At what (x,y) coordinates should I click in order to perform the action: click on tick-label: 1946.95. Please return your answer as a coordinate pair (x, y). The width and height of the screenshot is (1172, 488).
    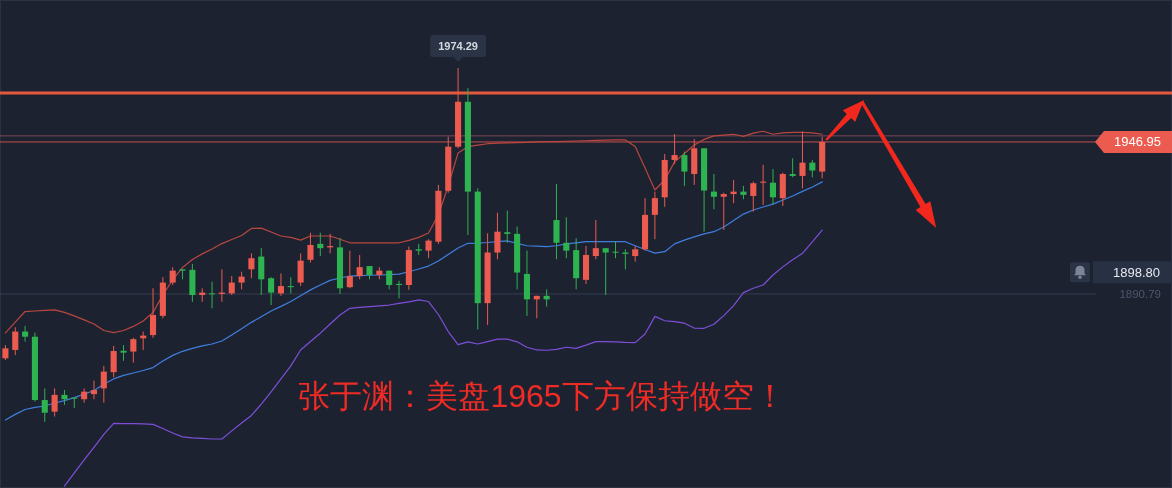
    Looking at the image, I should click on (1137, 142).